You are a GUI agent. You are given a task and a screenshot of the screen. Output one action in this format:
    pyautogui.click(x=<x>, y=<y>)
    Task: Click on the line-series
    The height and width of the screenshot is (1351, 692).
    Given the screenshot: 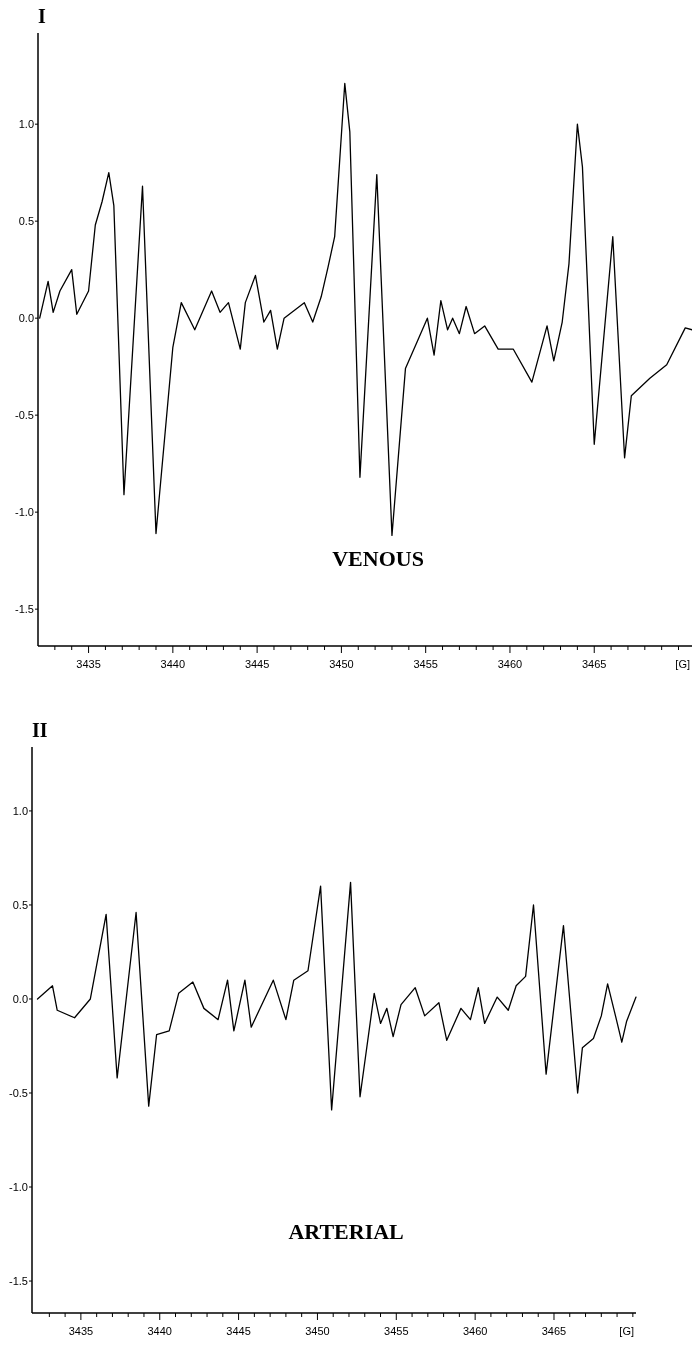 What is the action you would take?
    pyautogui.click(x=336, y=996)
    